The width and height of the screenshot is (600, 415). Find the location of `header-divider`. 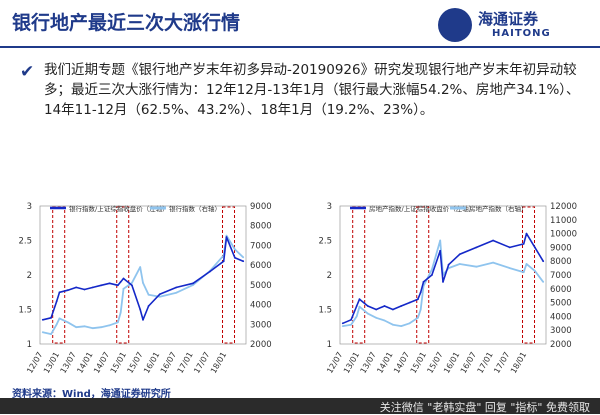

header-divider is located at coordinates (300, 47).